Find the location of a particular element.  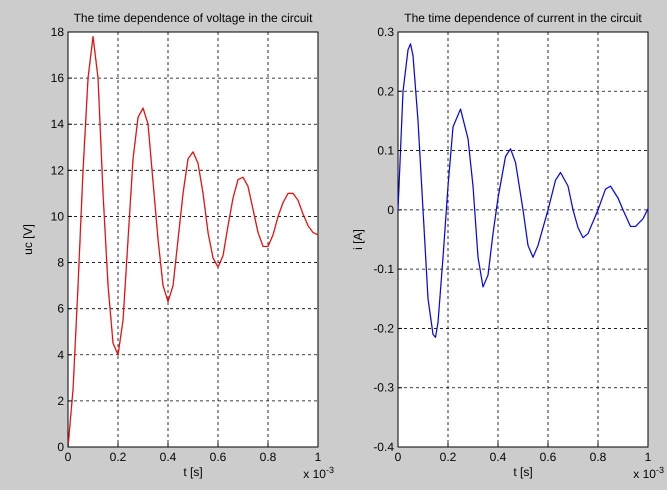

y-tick-label: 18 is located at coordinates (57, 32).